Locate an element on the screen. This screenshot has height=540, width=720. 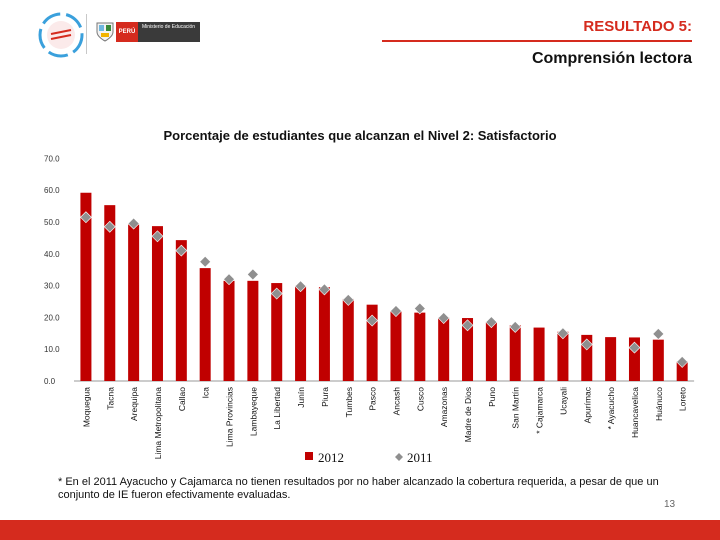
x-tick-label: Amazonas is located at coordinates (444, 407).